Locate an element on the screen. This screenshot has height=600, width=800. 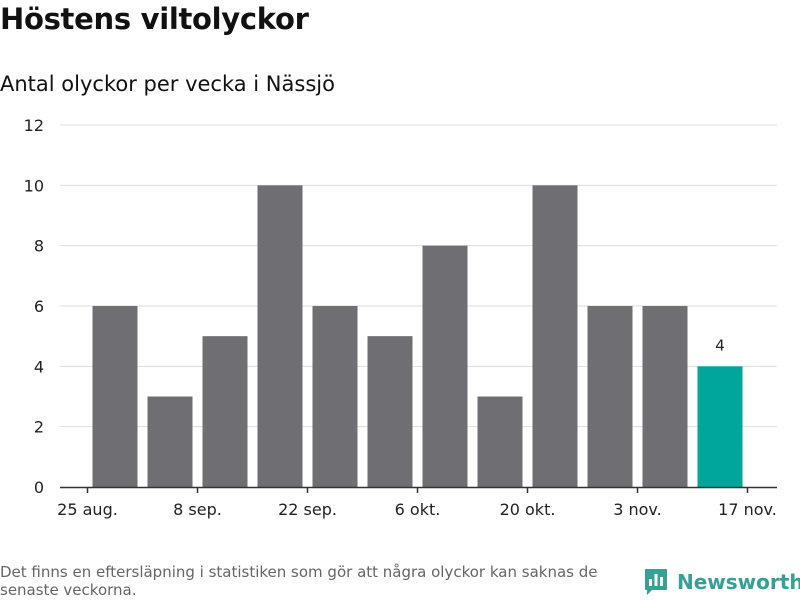
x-tick-label: 22 sep. is located at coordinates (307, 509).